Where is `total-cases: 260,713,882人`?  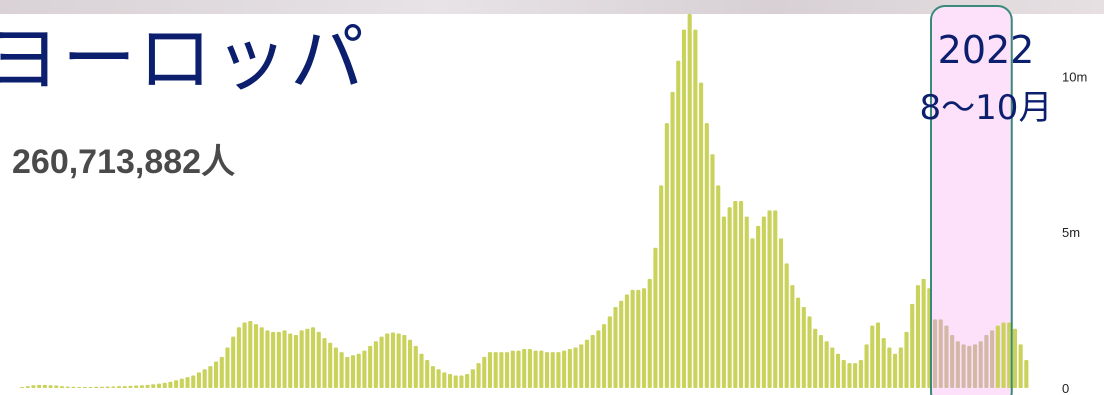 total-cases: 260,713,882人 is located at coordinates (124, 162).